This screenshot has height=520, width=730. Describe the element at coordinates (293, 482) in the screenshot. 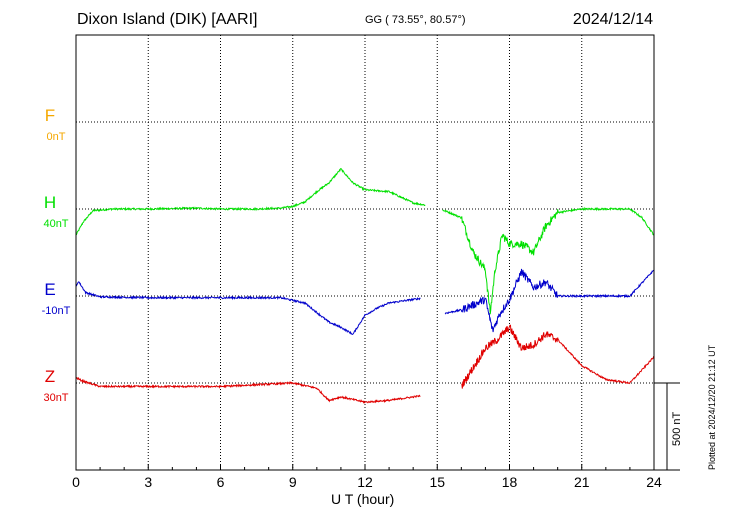

I see `x-tick-label: 9` at that location.